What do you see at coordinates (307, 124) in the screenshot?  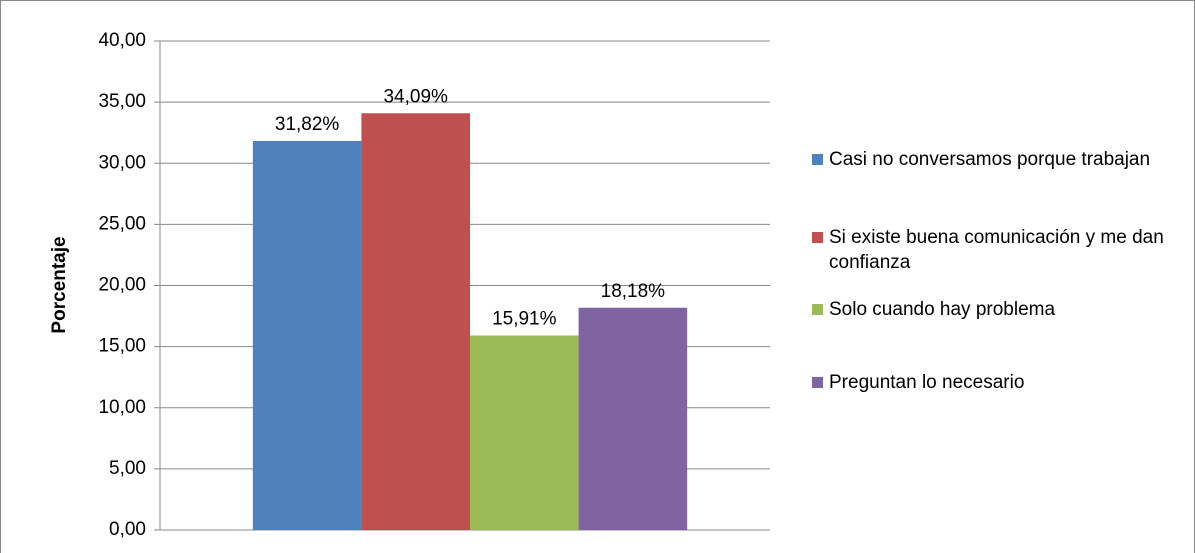 I see `data-label: 31,82%` at bounding box center [307, 124].